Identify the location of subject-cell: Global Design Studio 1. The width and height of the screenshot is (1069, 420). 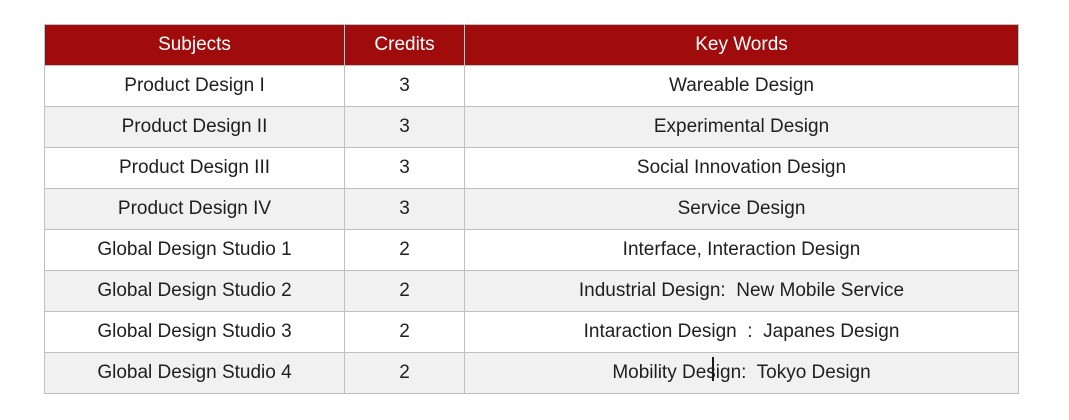
(194, 250).